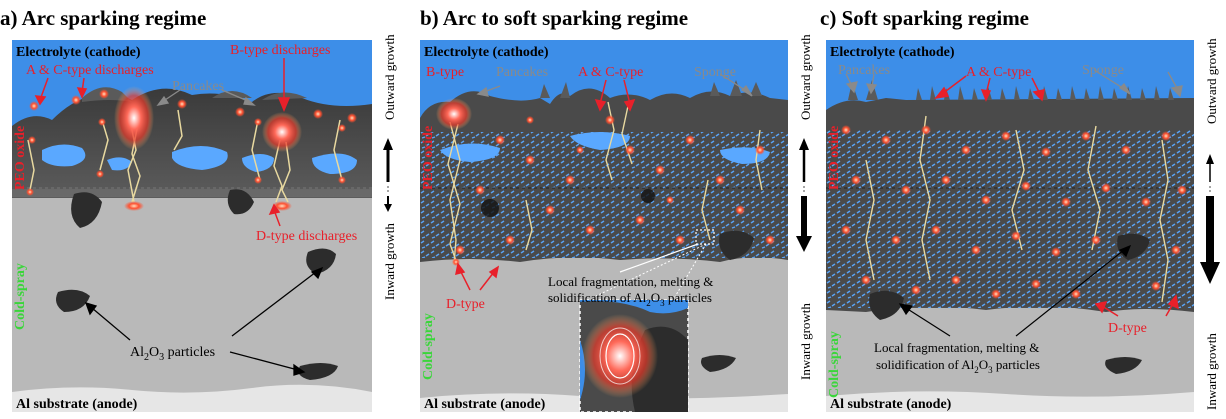  I want to click on b-discharge-label: B-type discharges, so click(280, 50).